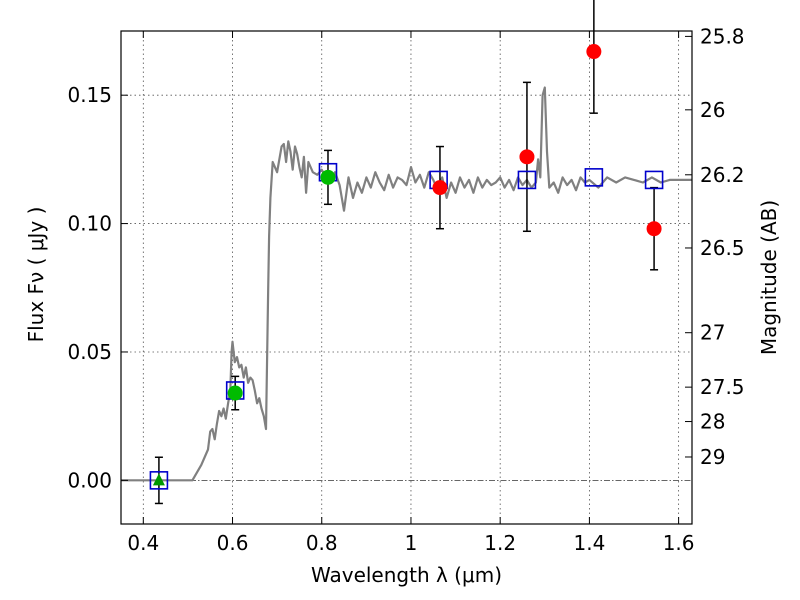  What do you see at coordinates (36, 275) in the screenshot?
I see `y-axis-label: Flux Fν ( μJy )` at bounding box center [36, 275].